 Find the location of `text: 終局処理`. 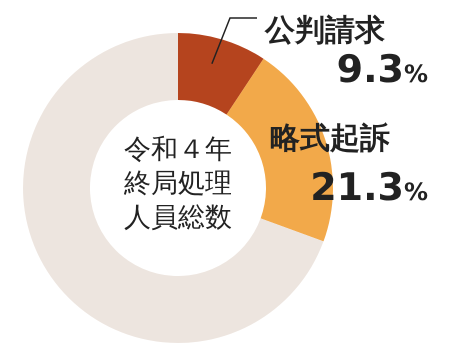

text: 終局処理 is located at coordinates (177, 183).